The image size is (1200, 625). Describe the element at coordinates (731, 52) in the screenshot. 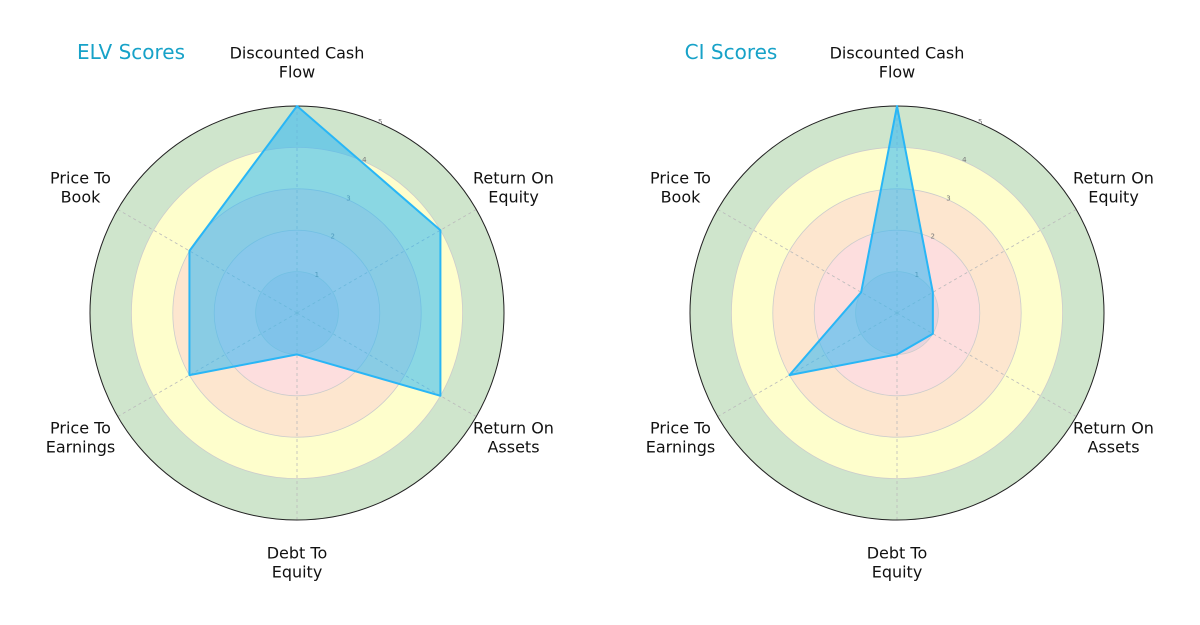

I see `chart-title: CI Scores` at that location.